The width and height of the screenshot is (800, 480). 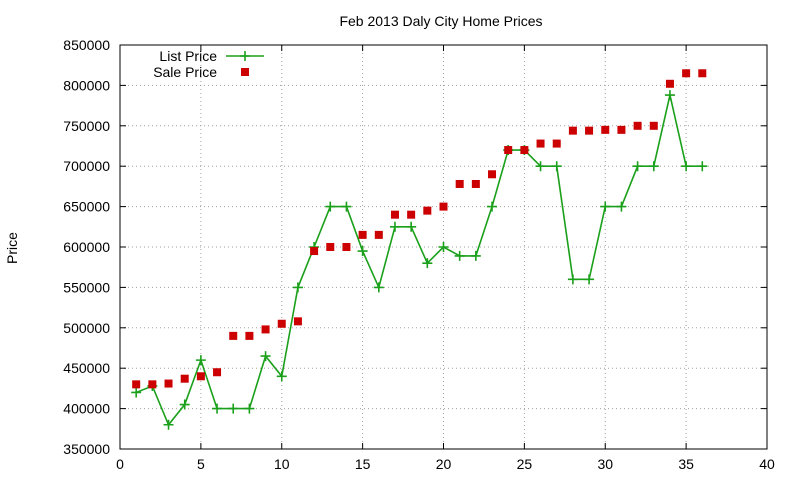 I want to click on legend-label: Sale Price, so click(x=185, y=72).